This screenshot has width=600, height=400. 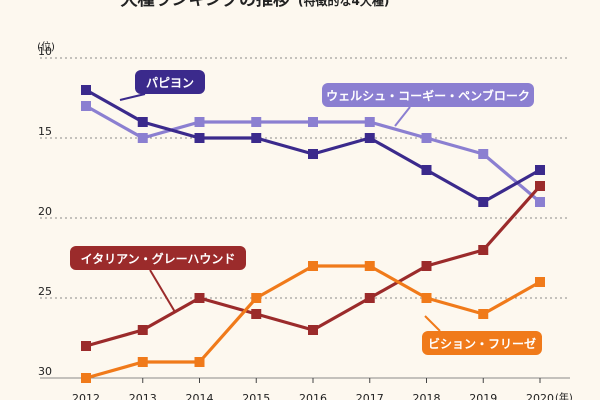 I want to click on x-tick-label: 2017, so click(x=370, y=396).